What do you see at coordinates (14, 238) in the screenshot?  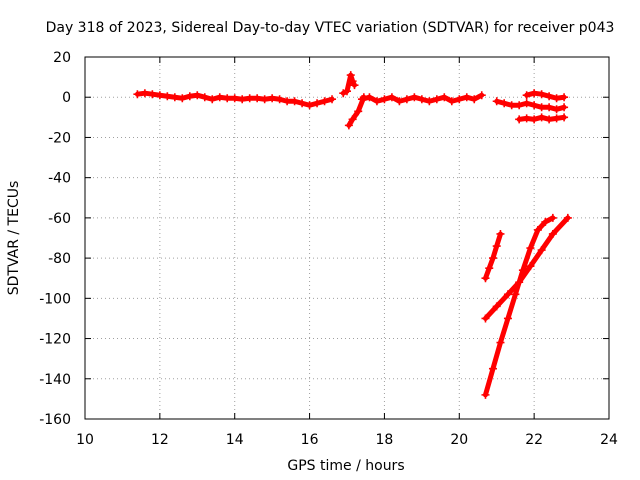 I see `y-axis-label: SDTVAR / TECUs` at bounding box center [14, 238].